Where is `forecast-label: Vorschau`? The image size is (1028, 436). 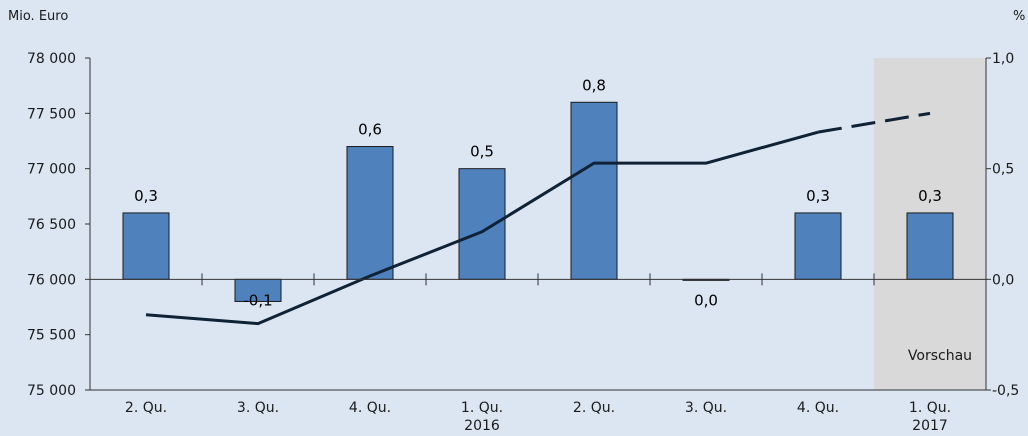
forecast-label: Vorschau is located at coordinates (940, 356).